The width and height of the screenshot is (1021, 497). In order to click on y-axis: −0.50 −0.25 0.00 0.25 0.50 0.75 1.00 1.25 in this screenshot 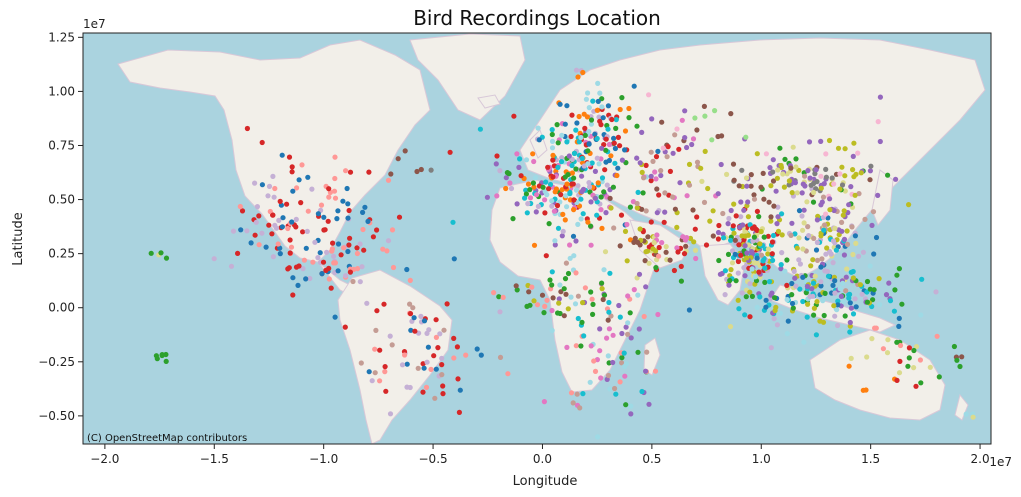, I will do `click(60, 226)`.